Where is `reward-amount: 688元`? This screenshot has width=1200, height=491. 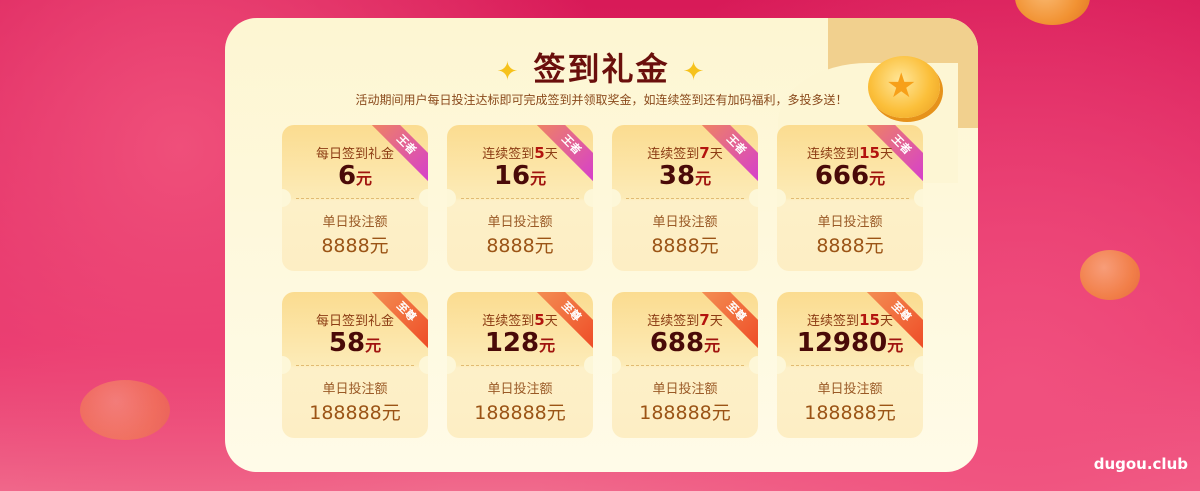
reward-amount: 688元 is located at coordinates (685, 343).